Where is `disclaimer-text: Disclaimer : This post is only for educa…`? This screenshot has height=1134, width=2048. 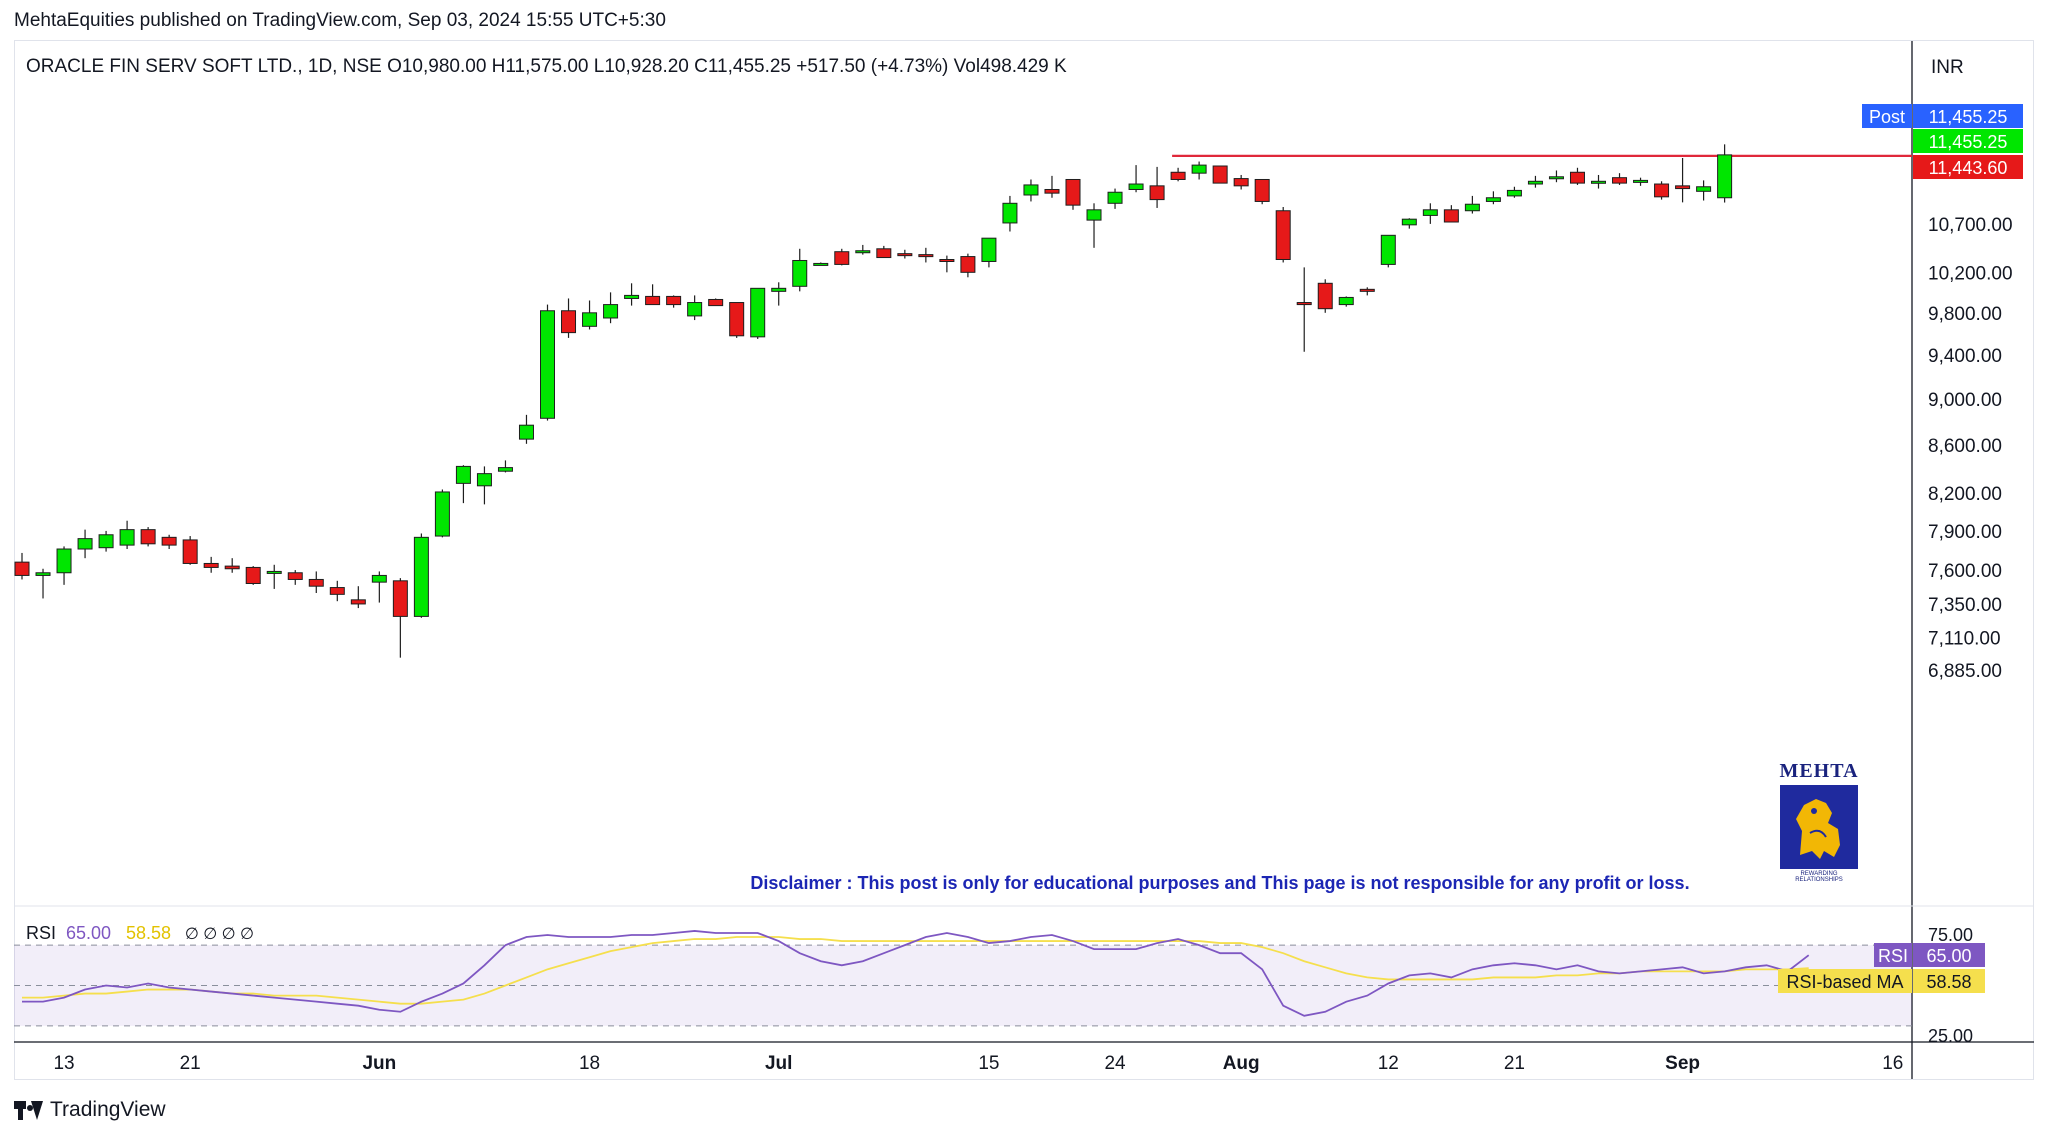 disclaimer-text: Disclaimer : This post is only for educa… is located at coordinates (1219, 883).